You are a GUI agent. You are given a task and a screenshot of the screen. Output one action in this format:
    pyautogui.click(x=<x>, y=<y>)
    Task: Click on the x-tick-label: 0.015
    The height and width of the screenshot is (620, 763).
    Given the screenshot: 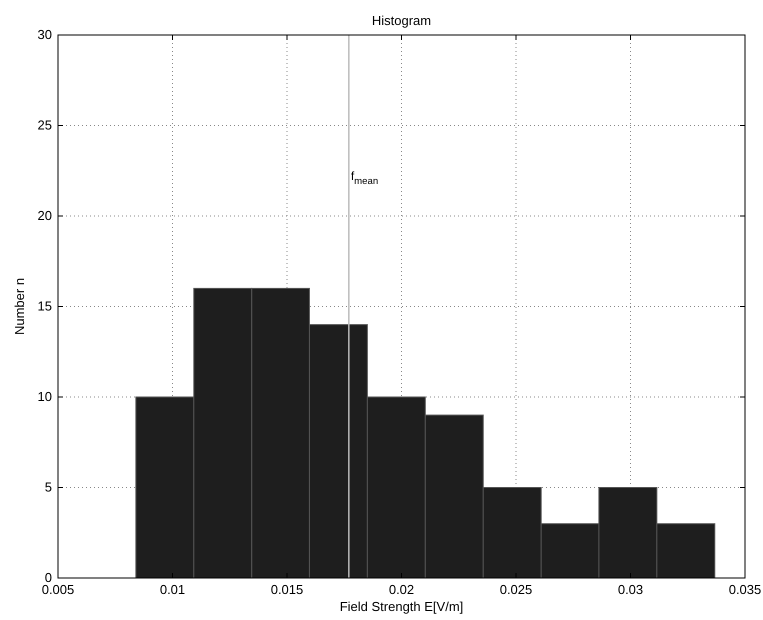 What is the action you would take?
    pyautogui.click(x=287, y=589)
    